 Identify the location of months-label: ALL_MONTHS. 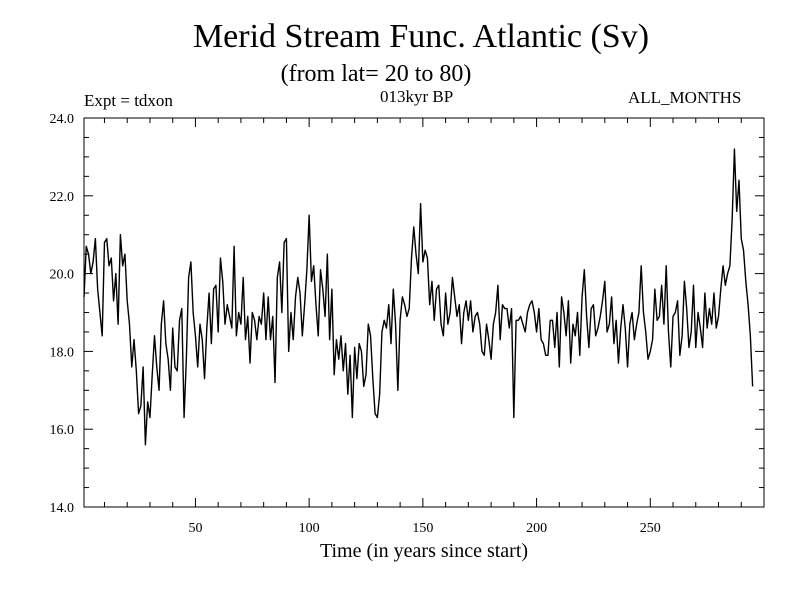
(685, 97).